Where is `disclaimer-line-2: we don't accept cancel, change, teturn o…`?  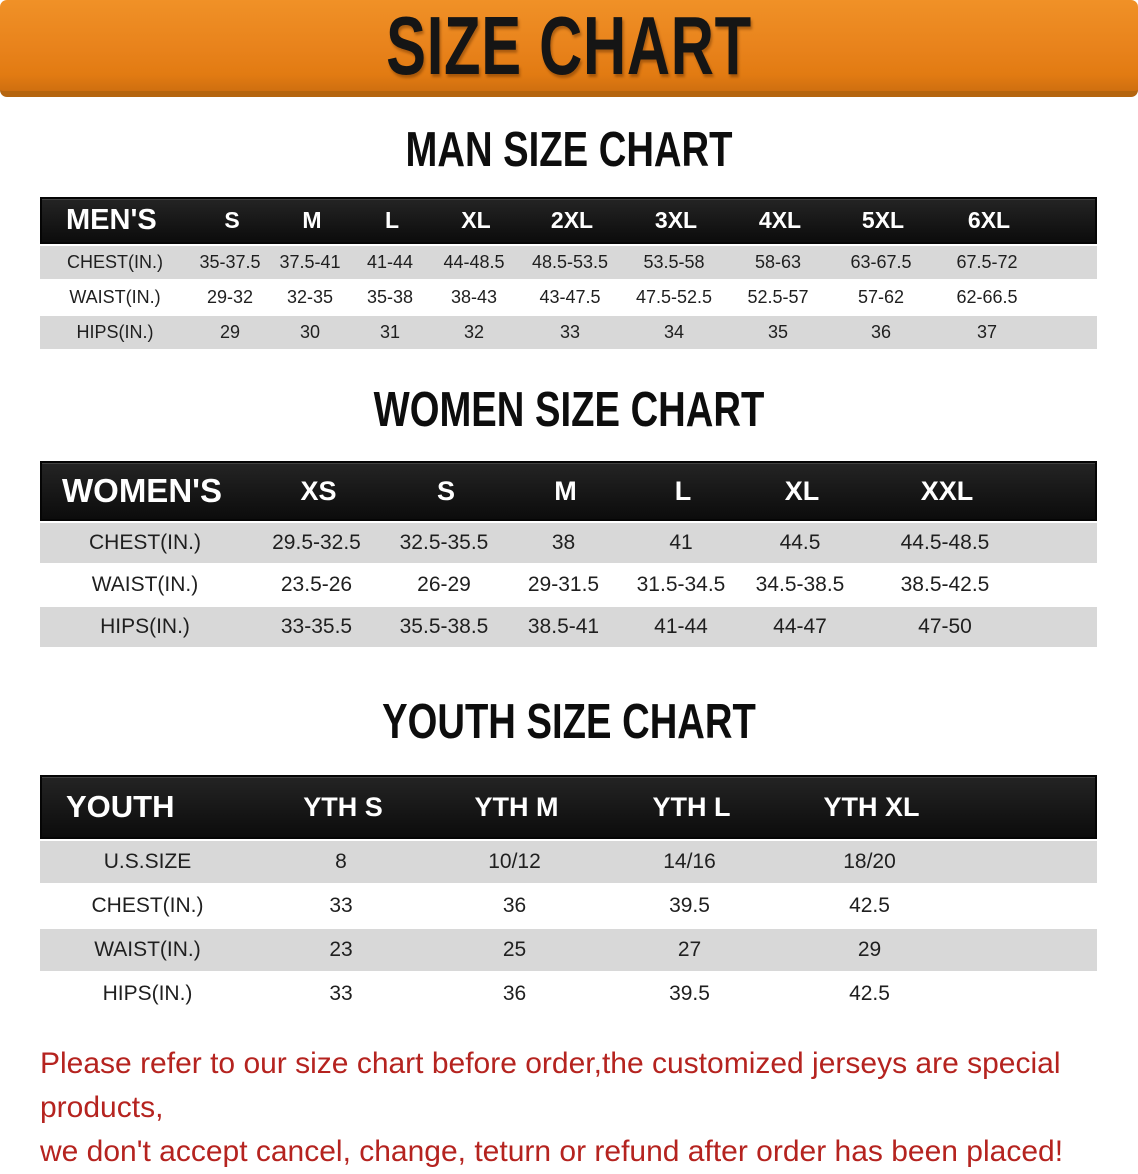
disclaimer-line-2: we don't accept cancel, change, teturn o… is located at coordinates (552, 1151).